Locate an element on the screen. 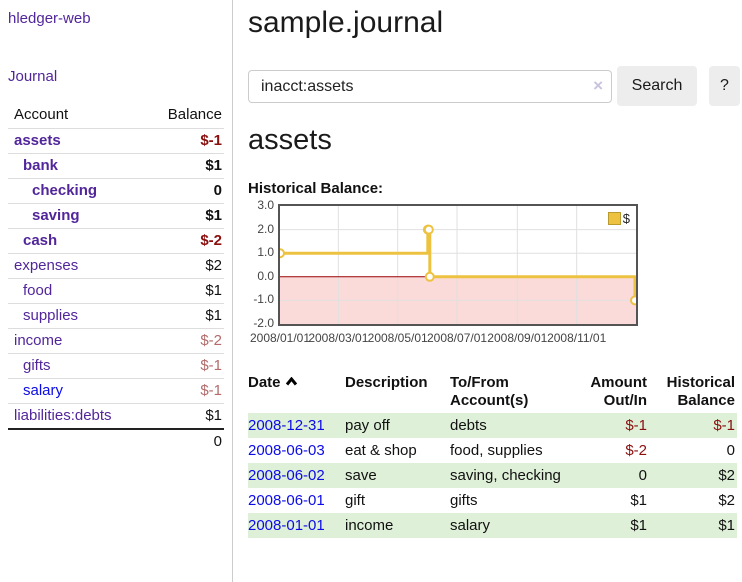  search-bar: × Search ? is located at coordinates (495, 87).